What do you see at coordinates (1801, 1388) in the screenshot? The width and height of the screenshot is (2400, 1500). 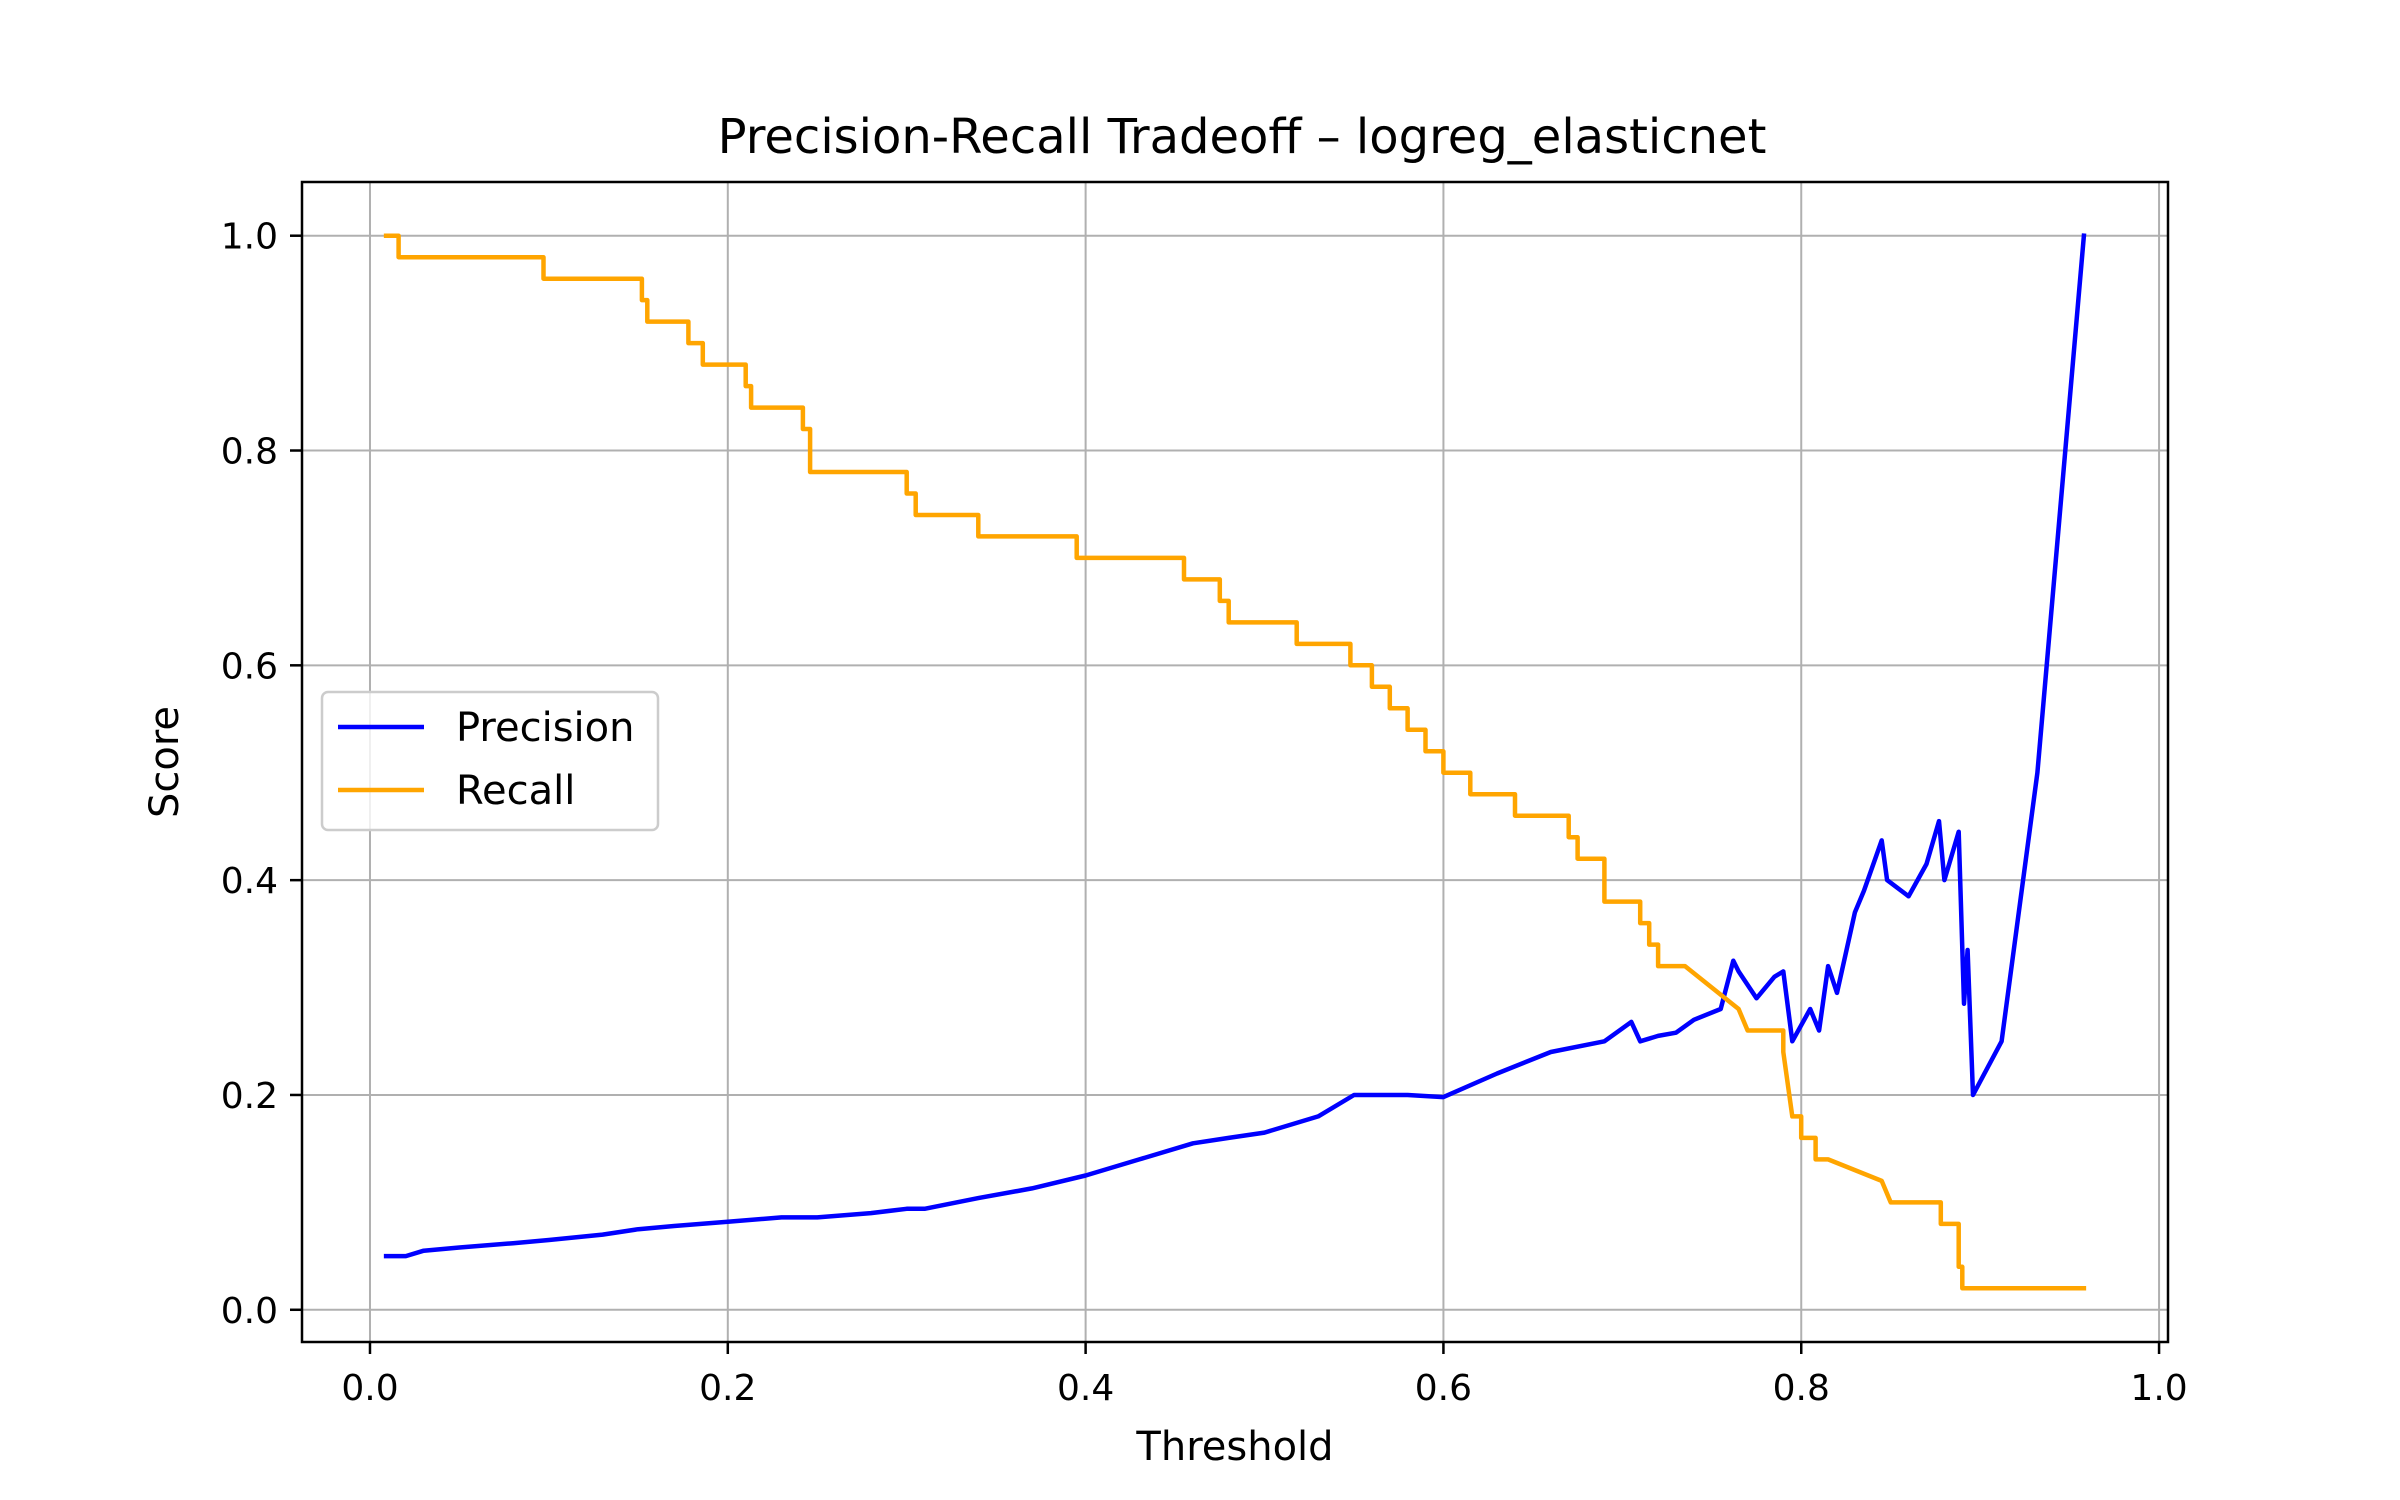 I see `x-tick-label: 0.8` at bounding box center [1801, 1388].